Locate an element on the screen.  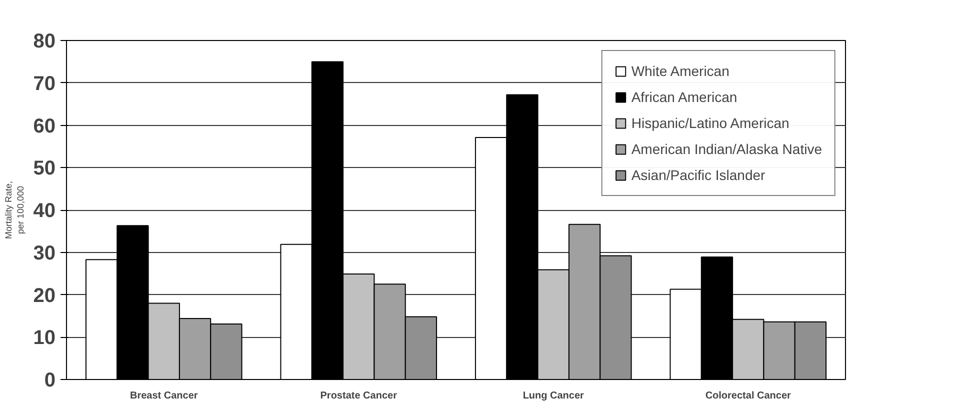
y-tick-label: 0 is located at coordinates (50, 381).